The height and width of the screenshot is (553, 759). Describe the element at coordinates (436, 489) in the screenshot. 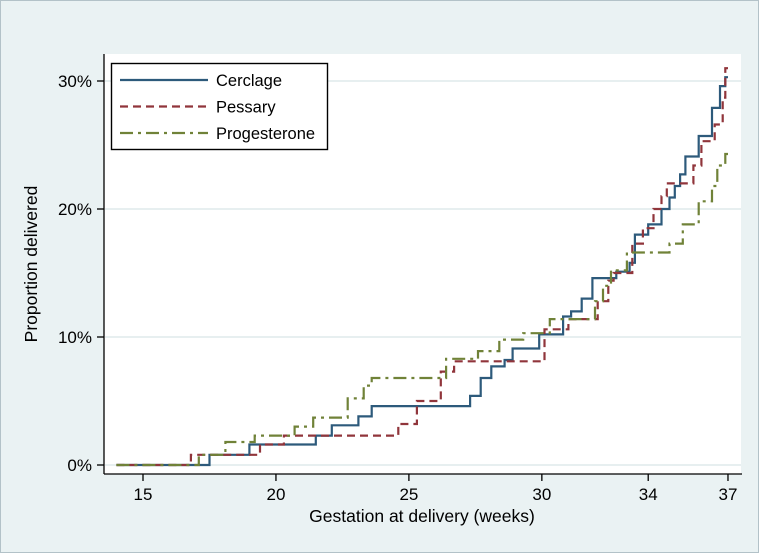

I see `x-axis-ticks: 15 20 25 30 34 37` at that location.